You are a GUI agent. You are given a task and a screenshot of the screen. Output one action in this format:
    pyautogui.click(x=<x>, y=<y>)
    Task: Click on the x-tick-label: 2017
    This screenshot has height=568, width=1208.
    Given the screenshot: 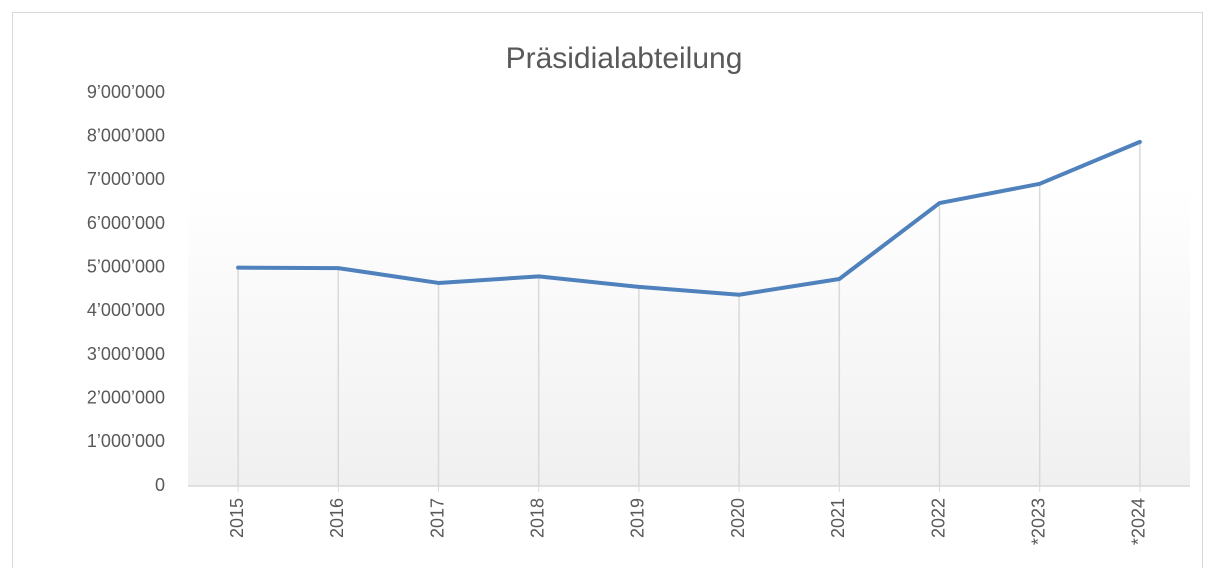 What is the action you would take?
    pyautogui.click(x=437, y=518)
    